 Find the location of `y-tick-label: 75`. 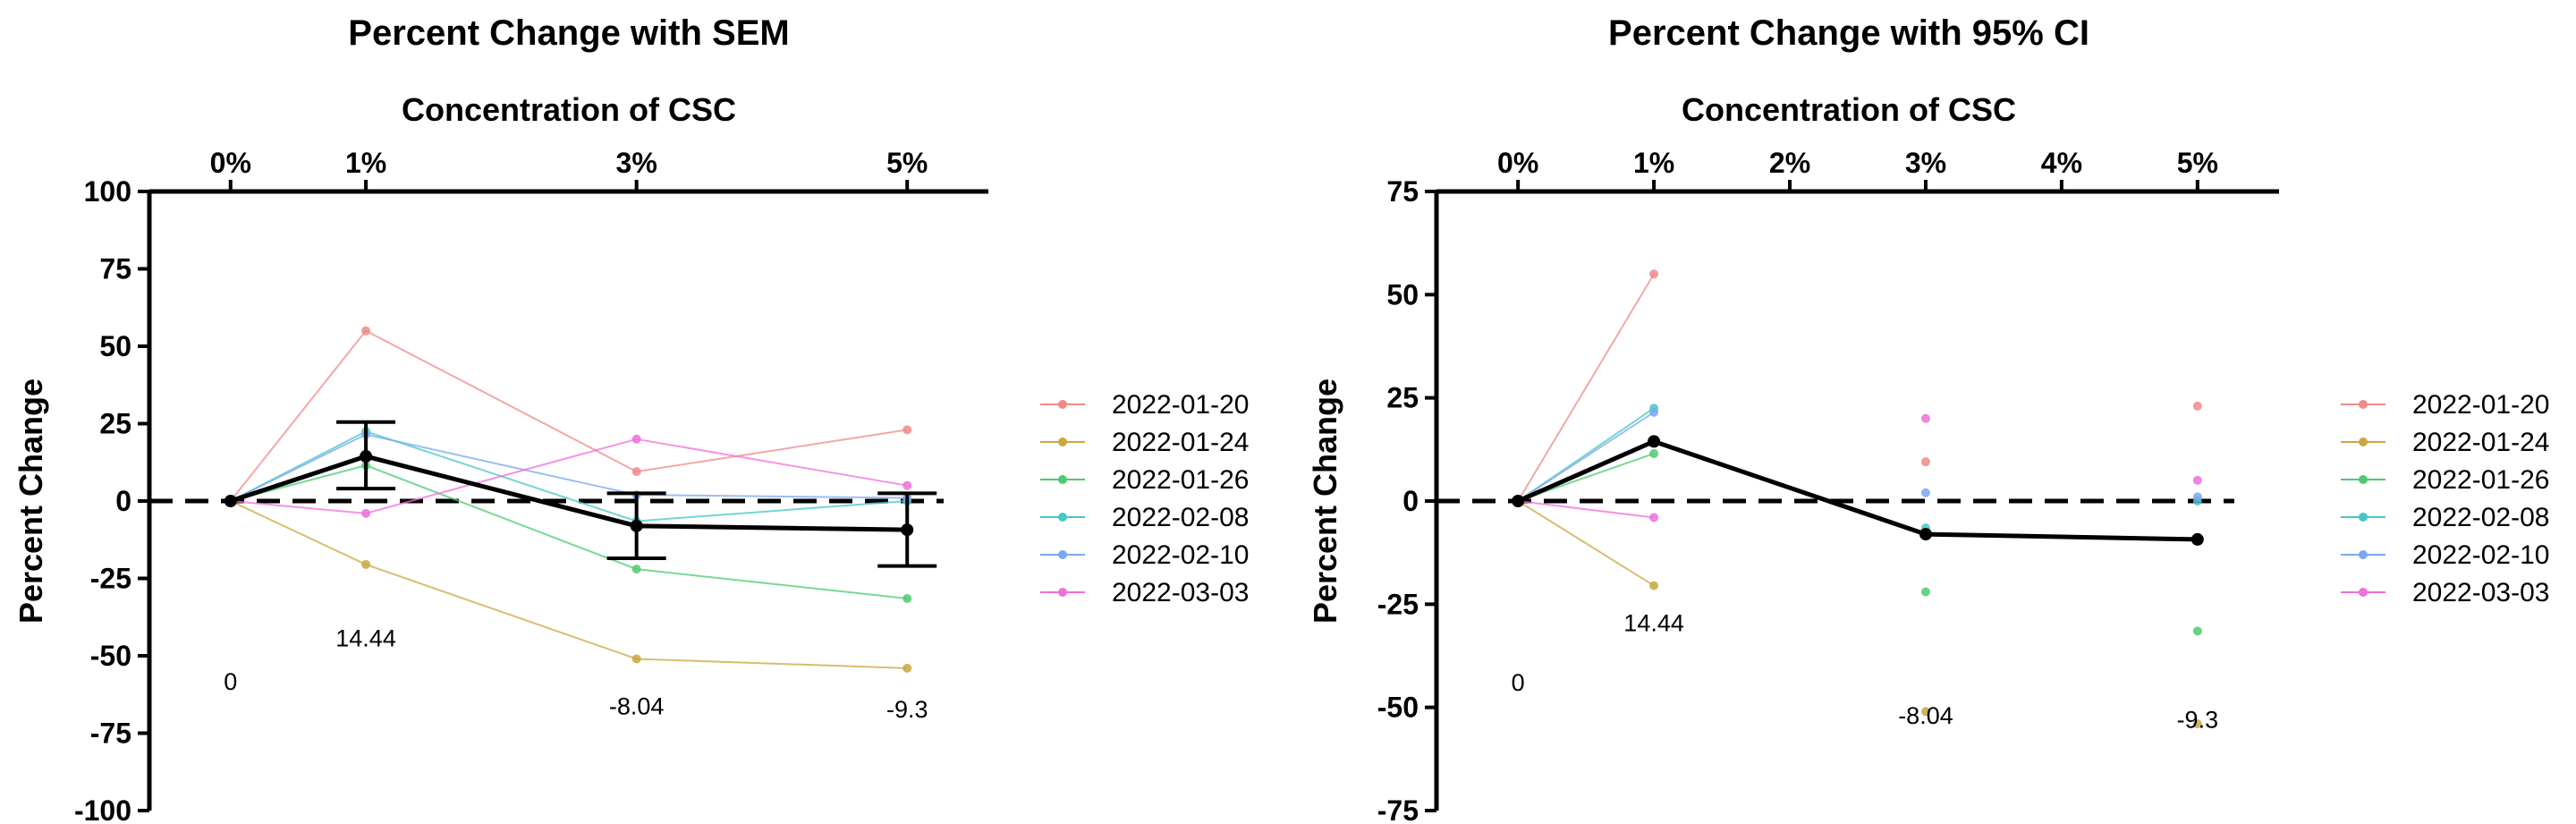

y-tick-label: 75 is located at coordinates (1402, 191).